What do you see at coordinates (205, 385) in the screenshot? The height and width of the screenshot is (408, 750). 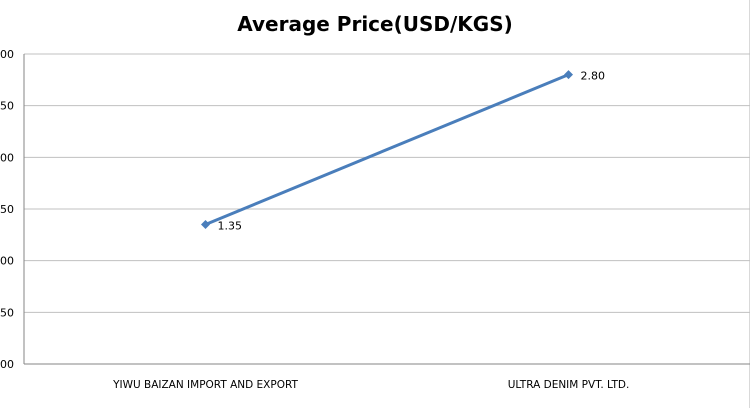 I see `x-category-label: YIWU BAIZAN IMPORT AND EXPORT` at bounding box center [205, 385].